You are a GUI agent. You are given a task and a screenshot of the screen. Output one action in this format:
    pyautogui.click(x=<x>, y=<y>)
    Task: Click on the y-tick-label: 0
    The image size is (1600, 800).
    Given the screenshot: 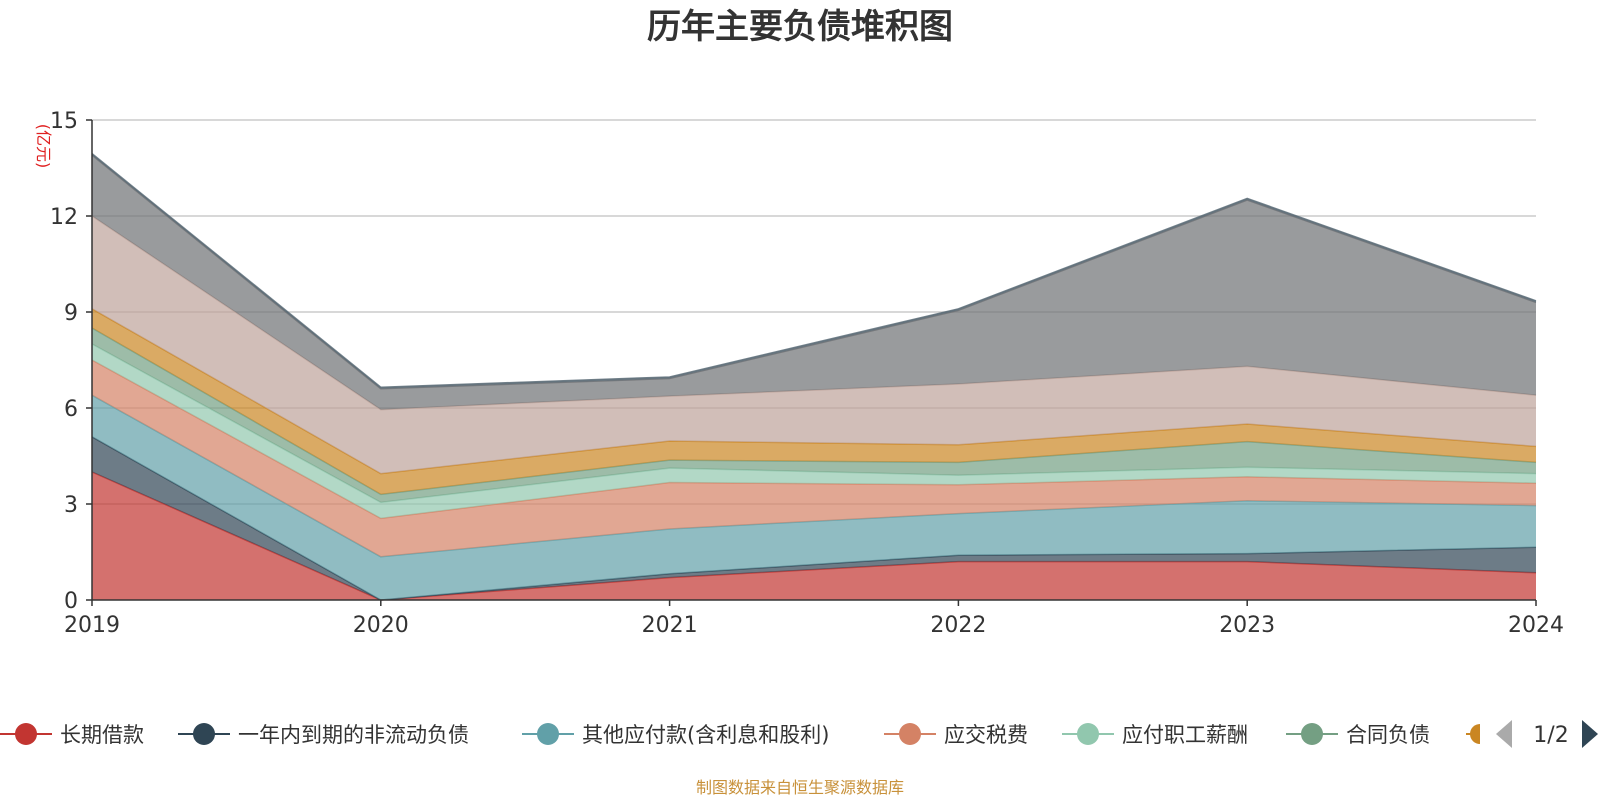 What is the action you would take?
    pyautogui.click(x=71, y=601)
    